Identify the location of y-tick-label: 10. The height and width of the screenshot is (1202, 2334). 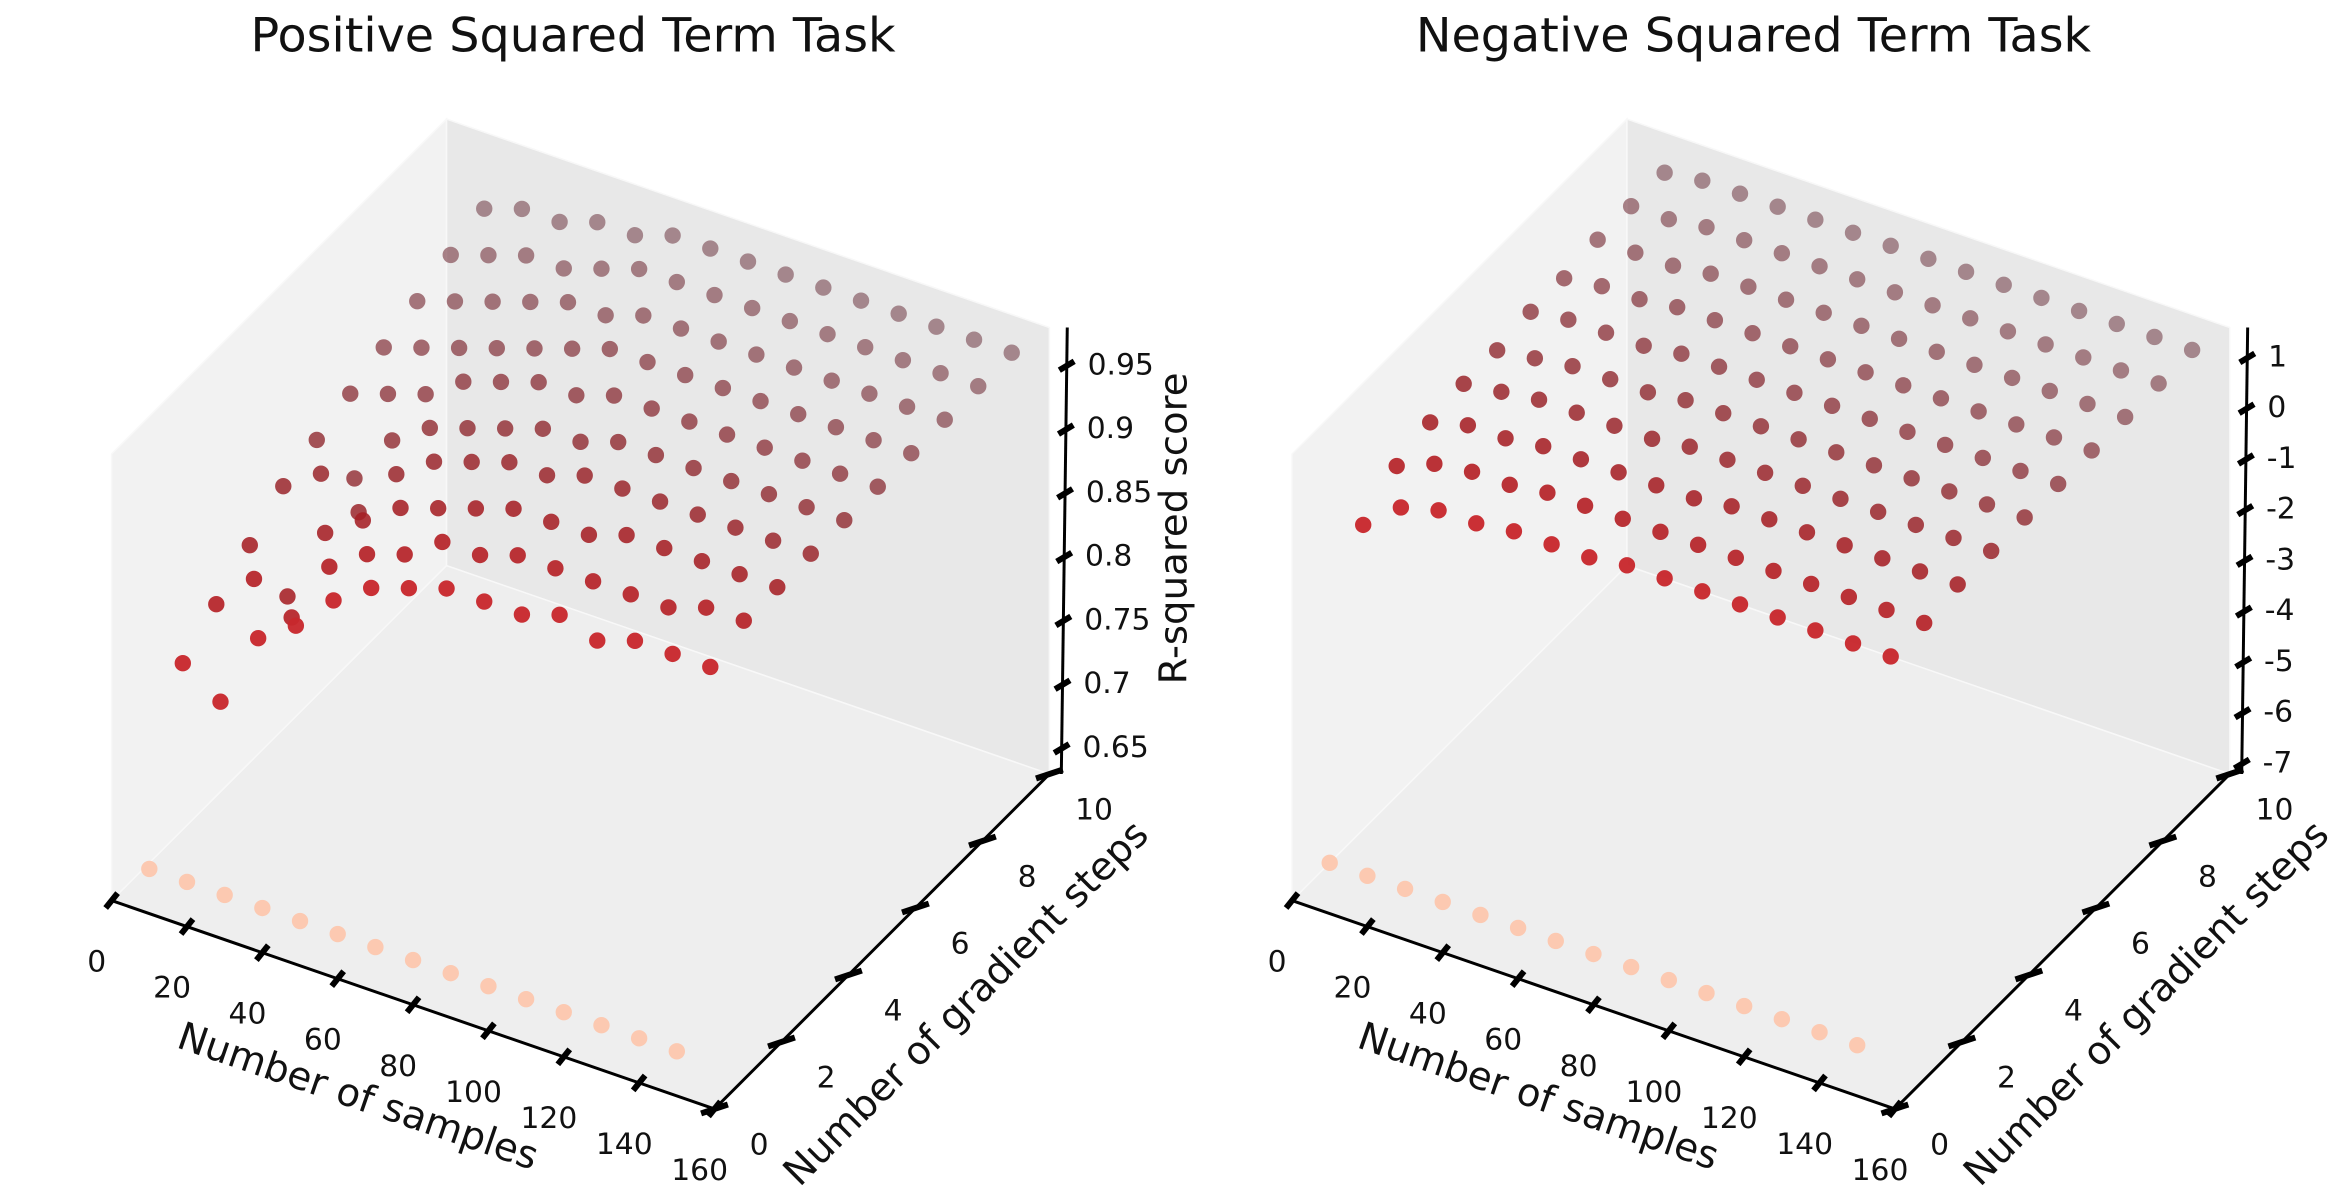
(2275, 810).